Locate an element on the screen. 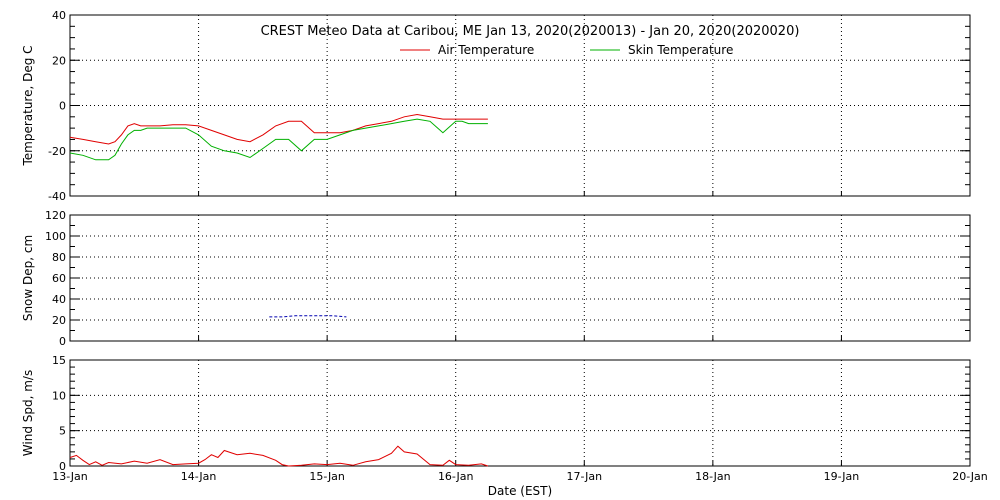  y-tick-label: 60 is located at coordinates (59, 278).